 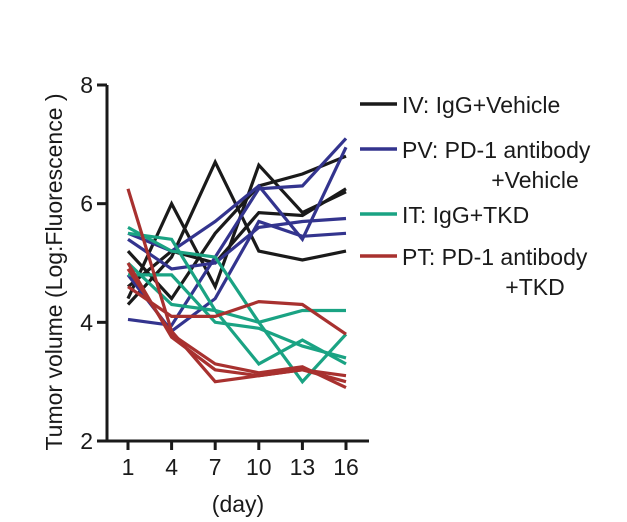 What do you see at coordinates (86, 441) in the screenshot?
I see `y-tick-label: 2` at bounding box center [86, 441].